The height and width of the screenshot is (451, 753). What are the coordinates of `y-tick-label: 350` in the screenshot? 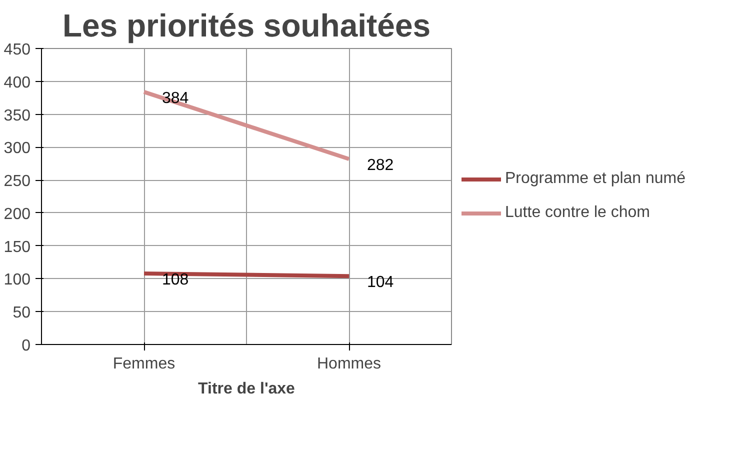 It's located at (17, 115).